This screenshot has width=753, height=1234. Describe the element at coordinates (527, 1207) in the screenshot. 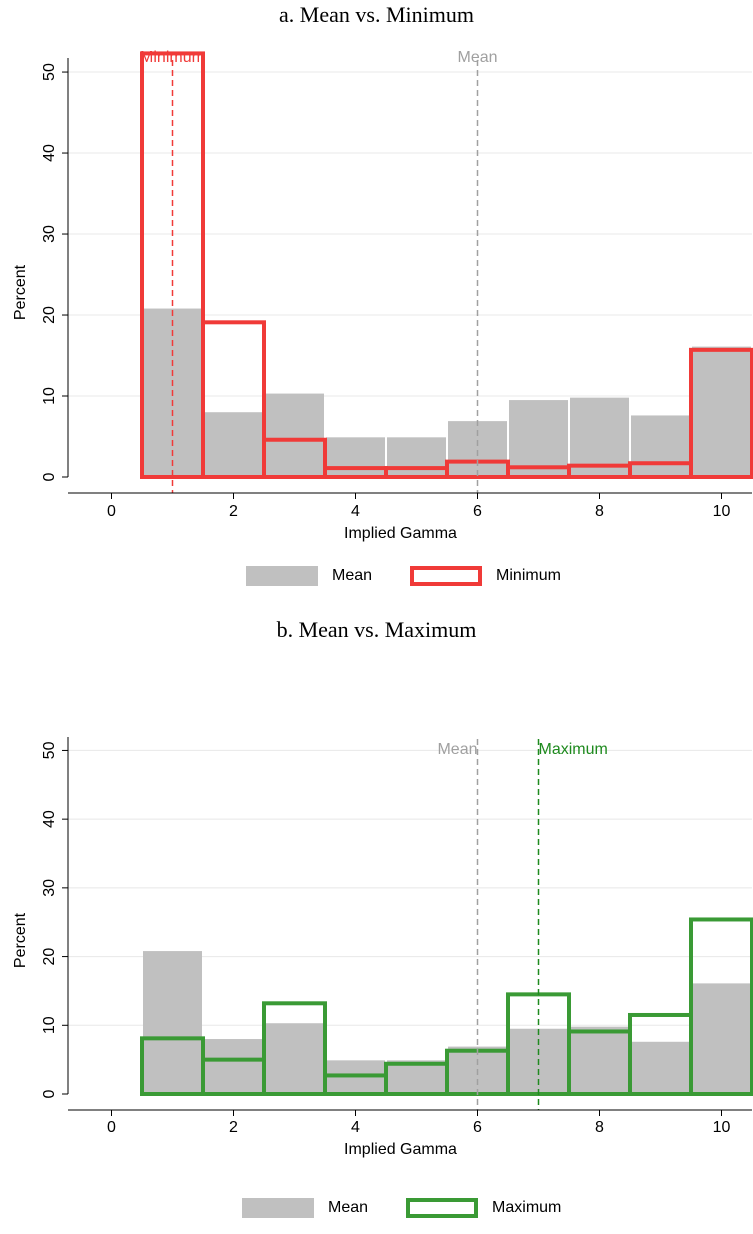

I see `legend-label-maximum: Maximum` at that location.